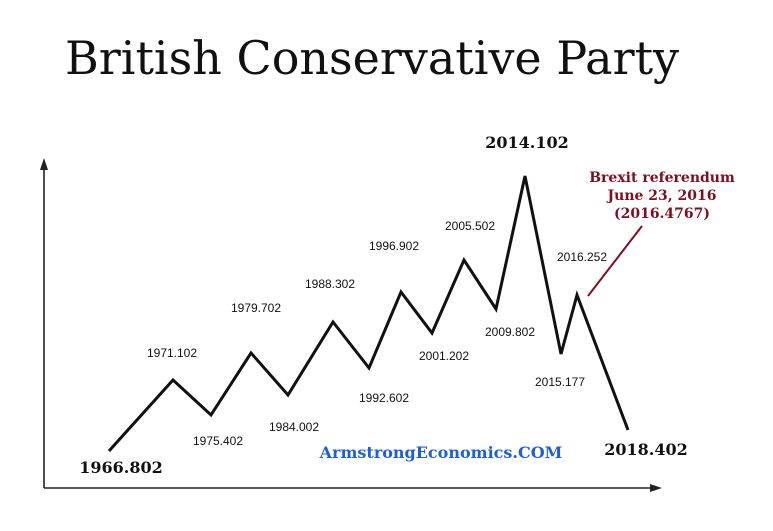  What do you see at coordinates (44, 164) in the screenshot?
I see `y-axis-arrow` at bounding box center [44, 164].